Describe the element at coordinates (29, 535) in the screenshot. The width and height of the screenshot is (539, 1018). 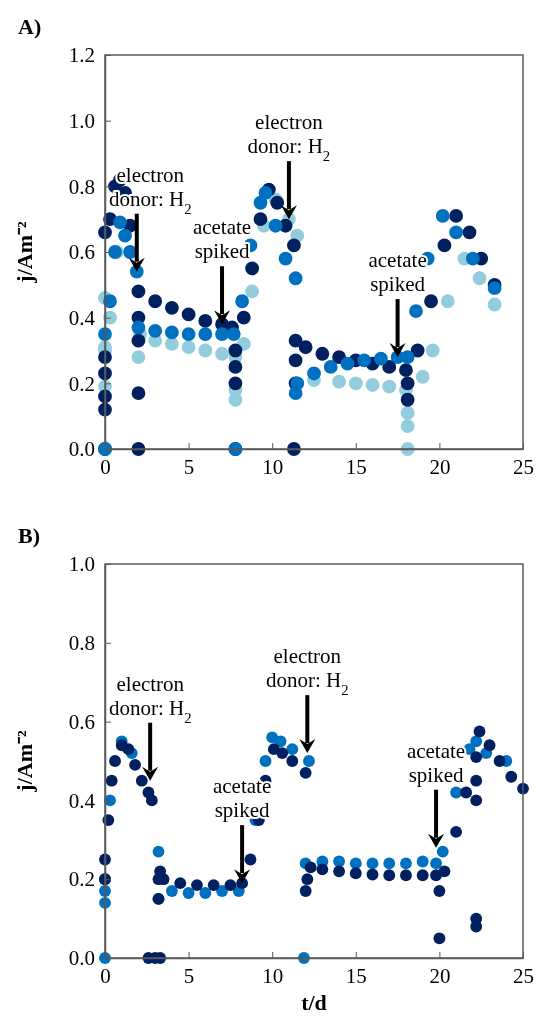
I see `chart-title: B)` at that location.